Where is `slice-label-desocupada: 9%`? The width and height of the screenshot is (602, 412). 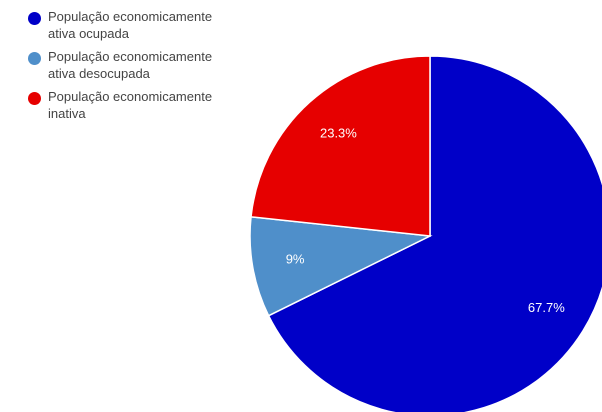
slice-label-desocupada: 9% is located at coordinates (295, 258).